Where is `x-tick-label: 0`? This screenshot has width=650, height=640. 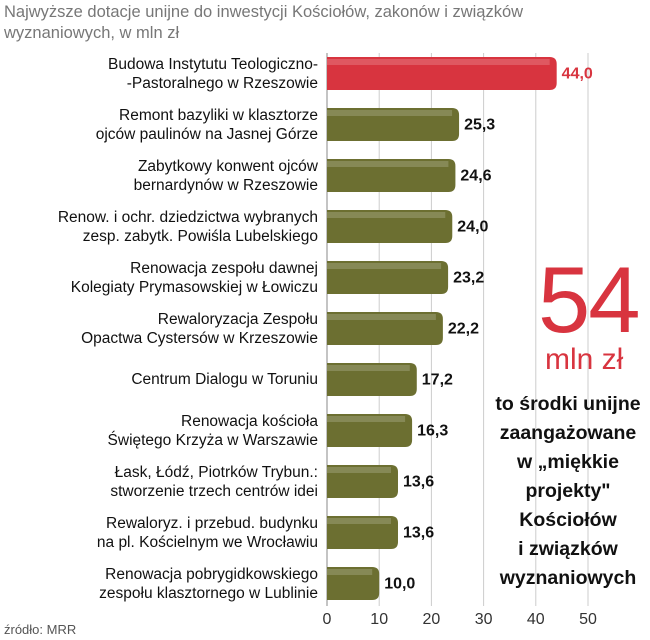
x-tick-label: 0 is located at coordinates (327, 619).